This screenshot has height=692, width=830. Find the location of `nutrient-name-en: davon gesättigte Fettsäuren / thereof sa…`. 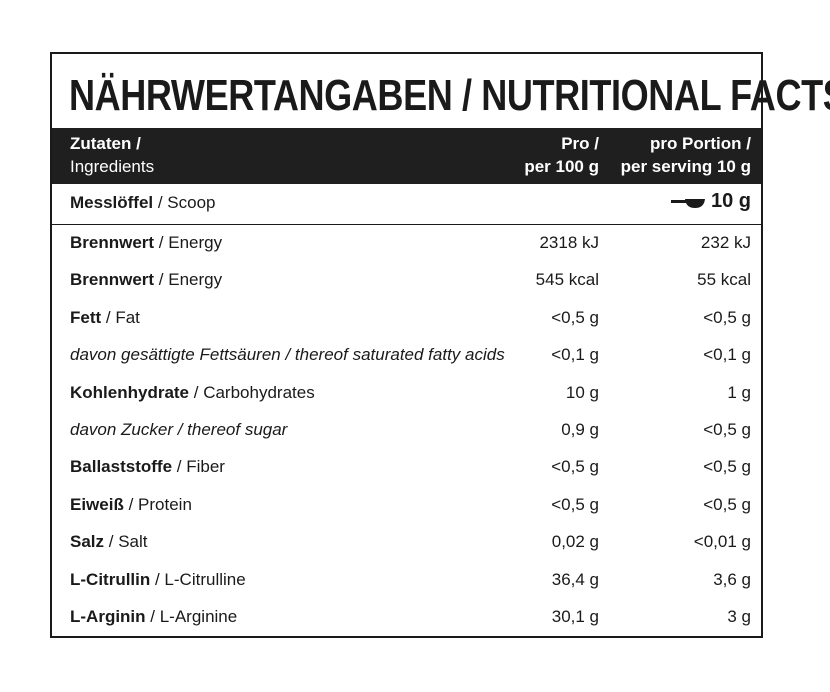

nutrient-name-en: davon gesättigte Fettsäuren / thereof sa… is located at coordinates (287, 355).